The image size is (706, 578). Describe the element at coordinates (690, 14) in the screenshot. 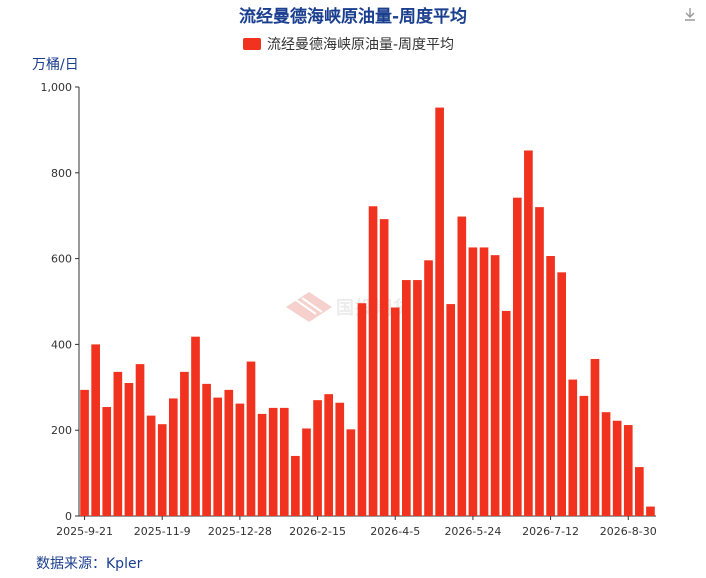

I see `download-icon` at that location.